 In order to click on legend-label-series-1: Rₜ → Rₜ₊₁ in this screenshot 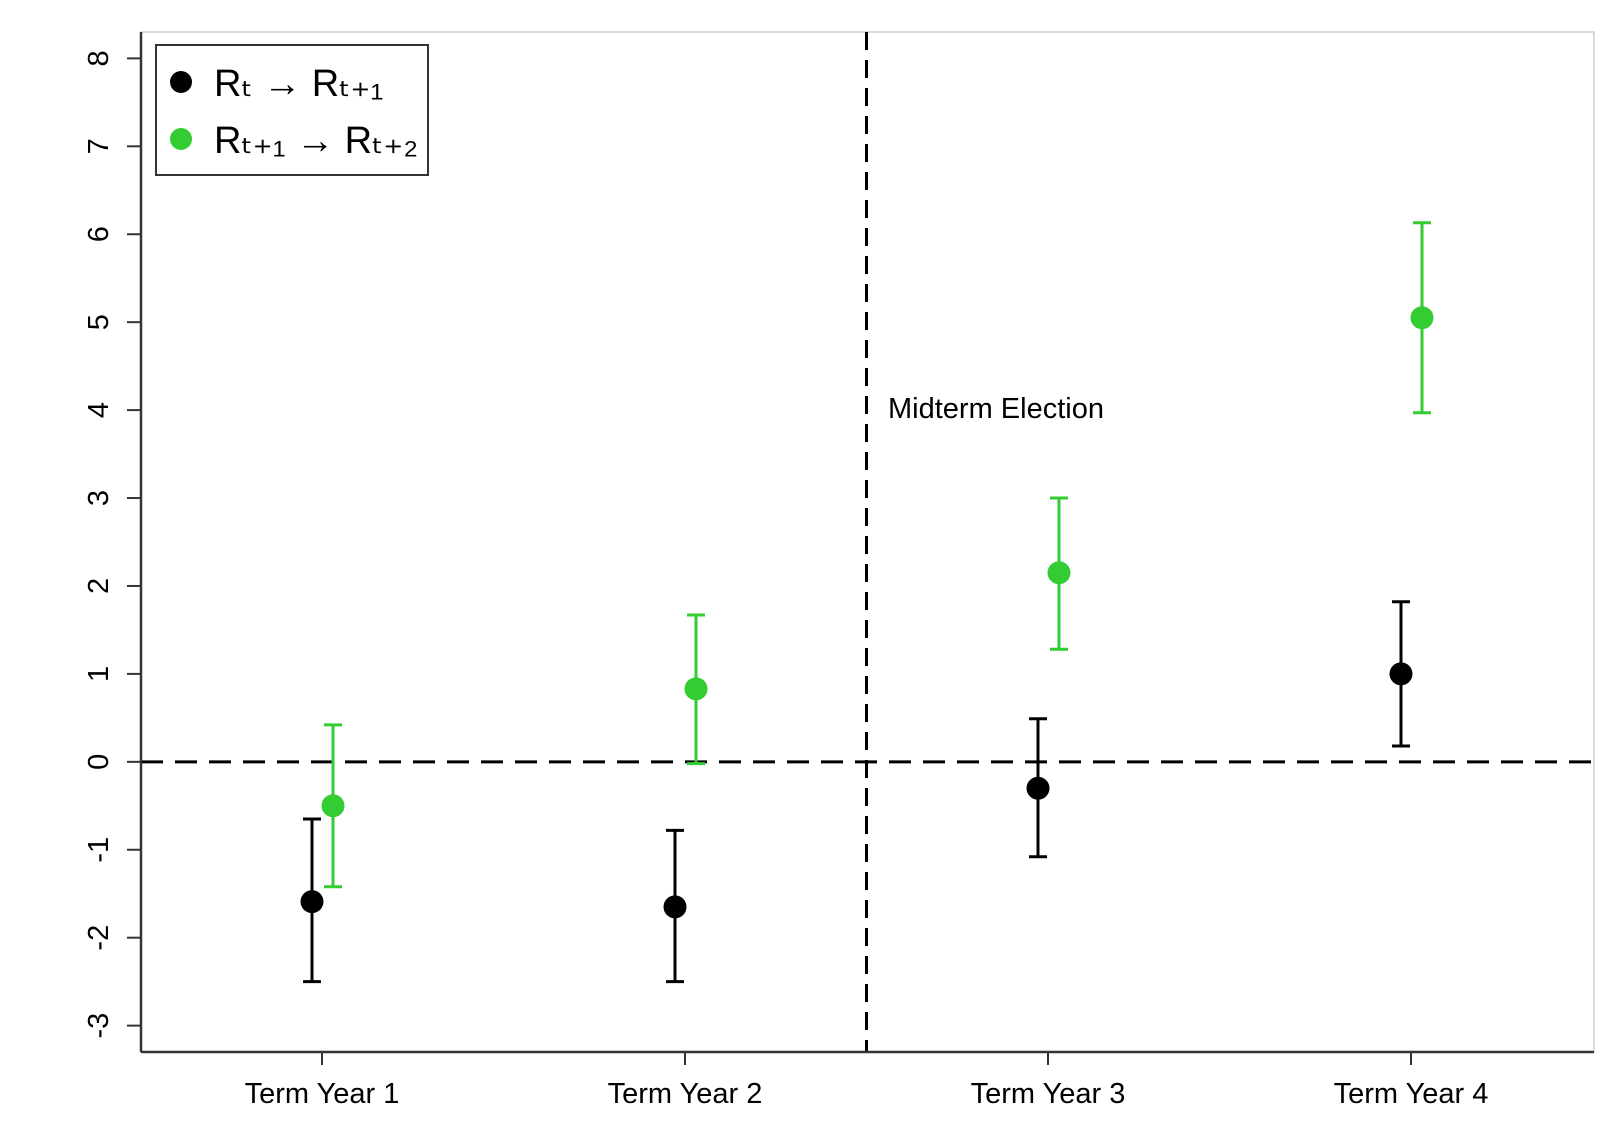, I will do `click(298, 84)`.